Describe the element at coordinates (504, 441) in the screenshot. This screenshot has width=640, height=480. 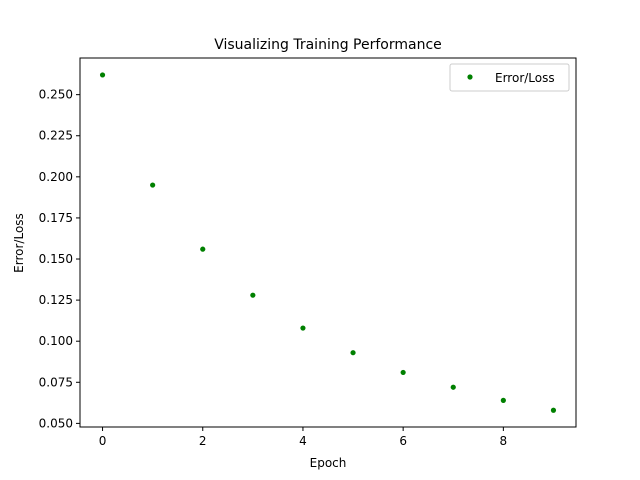
I see `x-tick-label: 8` at that location.